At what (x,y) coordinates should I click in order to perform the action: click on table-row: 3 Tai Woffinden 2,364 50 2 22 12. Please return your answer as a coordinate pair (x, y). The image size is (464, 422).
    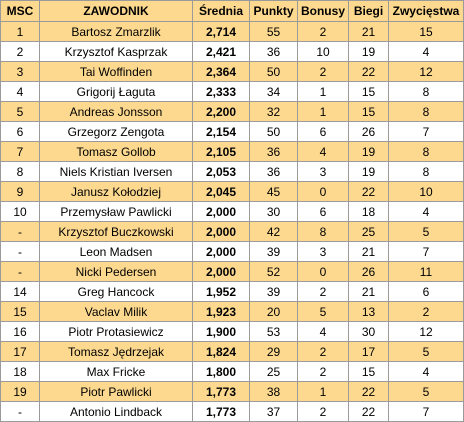
    Looking at the image, I should click on (232, 71).